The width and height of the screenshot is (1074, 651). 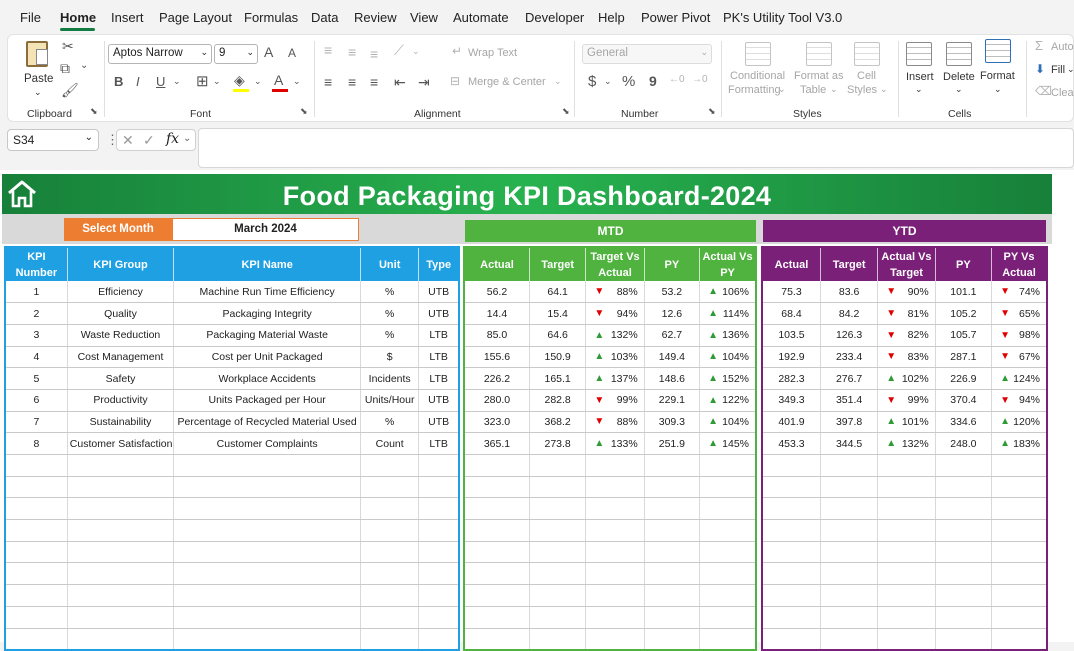 What do you see at coordinates (783, 17) in the screenshot?
I see `tab-pk-utility: PK's Utility Tool V3.0` at bounding box center [783, 17].